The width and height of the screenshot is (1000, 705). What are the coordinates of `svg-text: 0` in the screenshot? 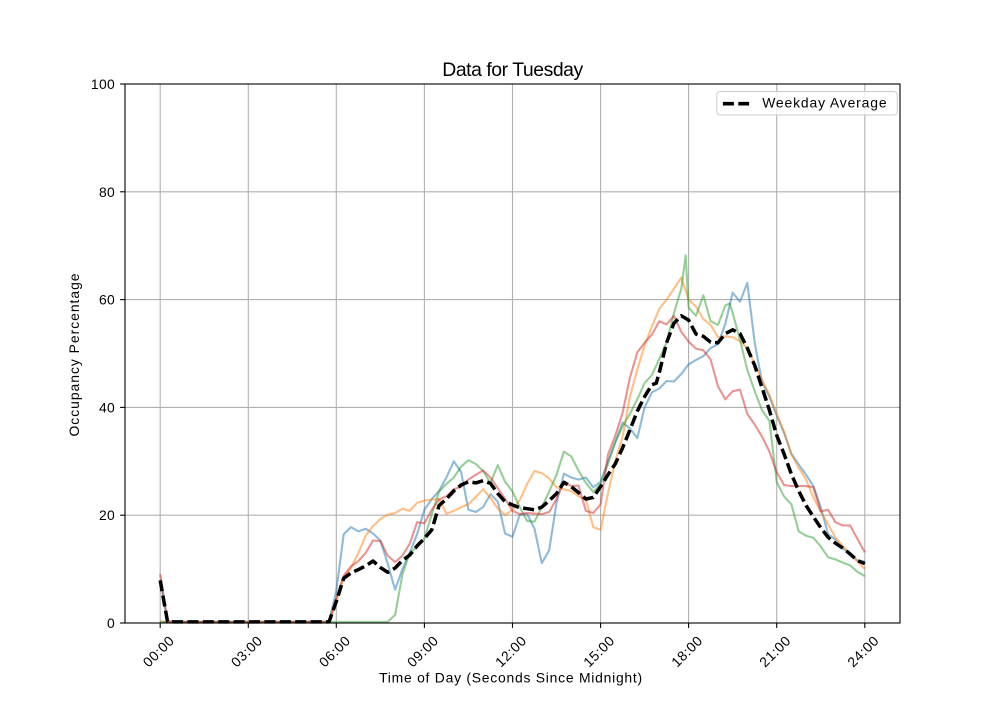 It's located at (111, 623).